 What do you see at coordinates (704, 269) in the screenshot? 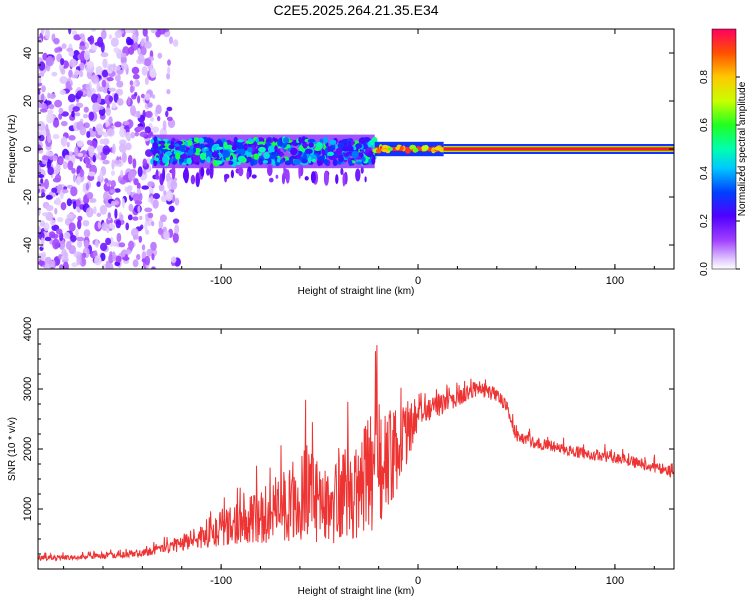
I see `colorbar-tick-label: 0.0` at bounding box center [704, 269].